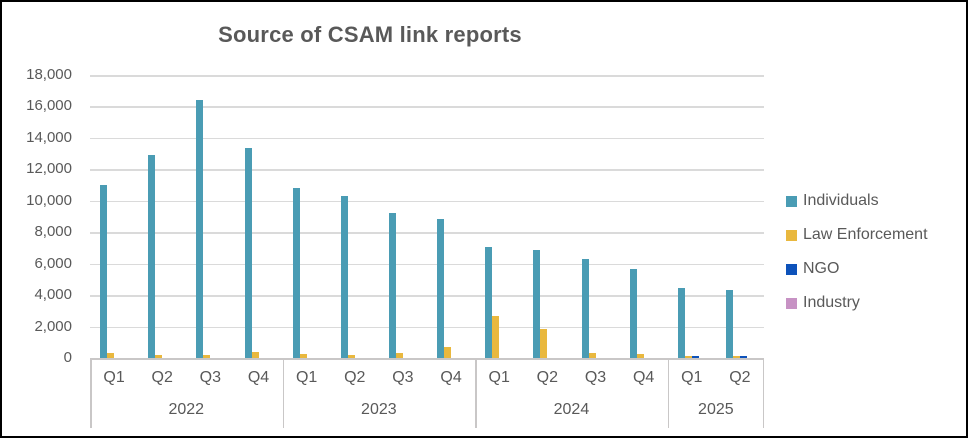 This screenshot has height=438, width=968. What do you see at coordinates (841, 200) in the screenshot?
I see `legend-label: Individuals` at bounding box center [841, 200].